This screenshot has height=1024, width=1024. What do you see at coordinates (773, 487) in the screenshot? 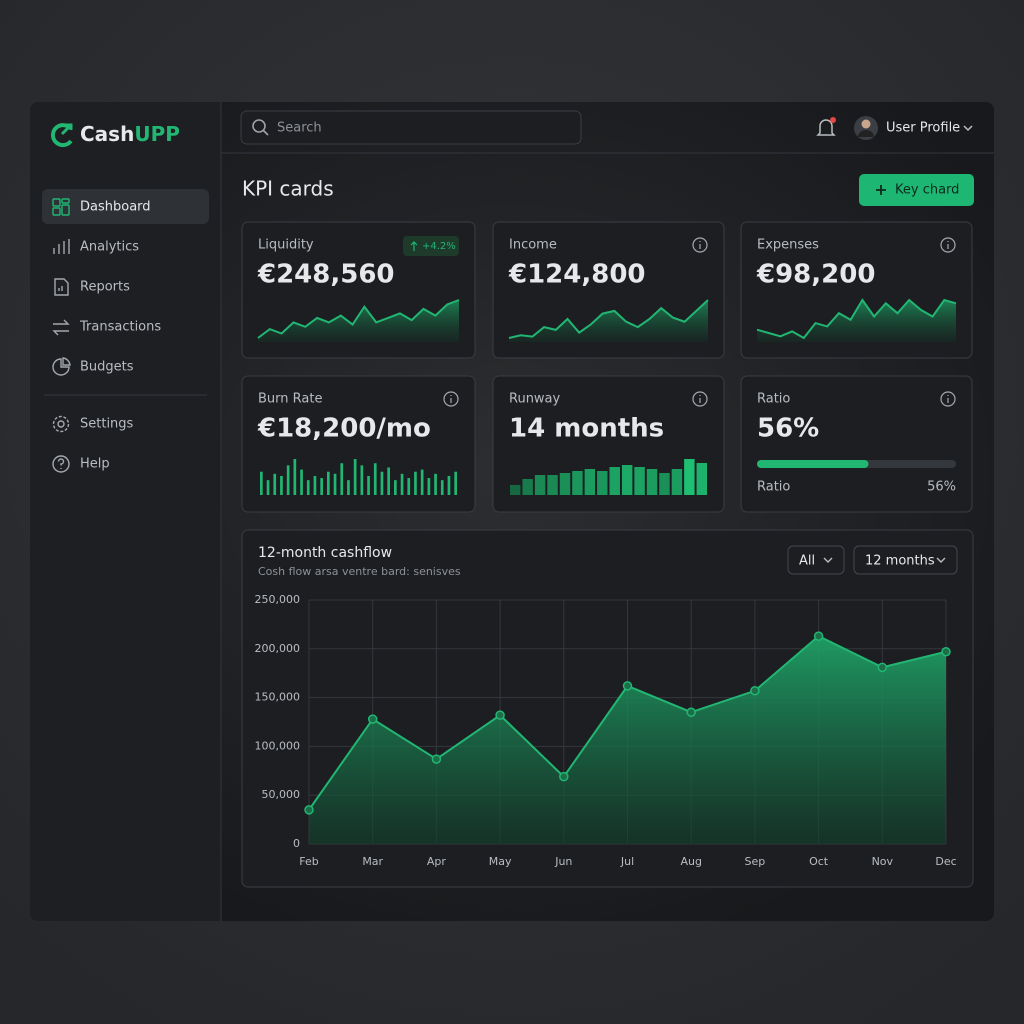
I see `ratio-footer: Ratio` at bounding box center [773, 487].